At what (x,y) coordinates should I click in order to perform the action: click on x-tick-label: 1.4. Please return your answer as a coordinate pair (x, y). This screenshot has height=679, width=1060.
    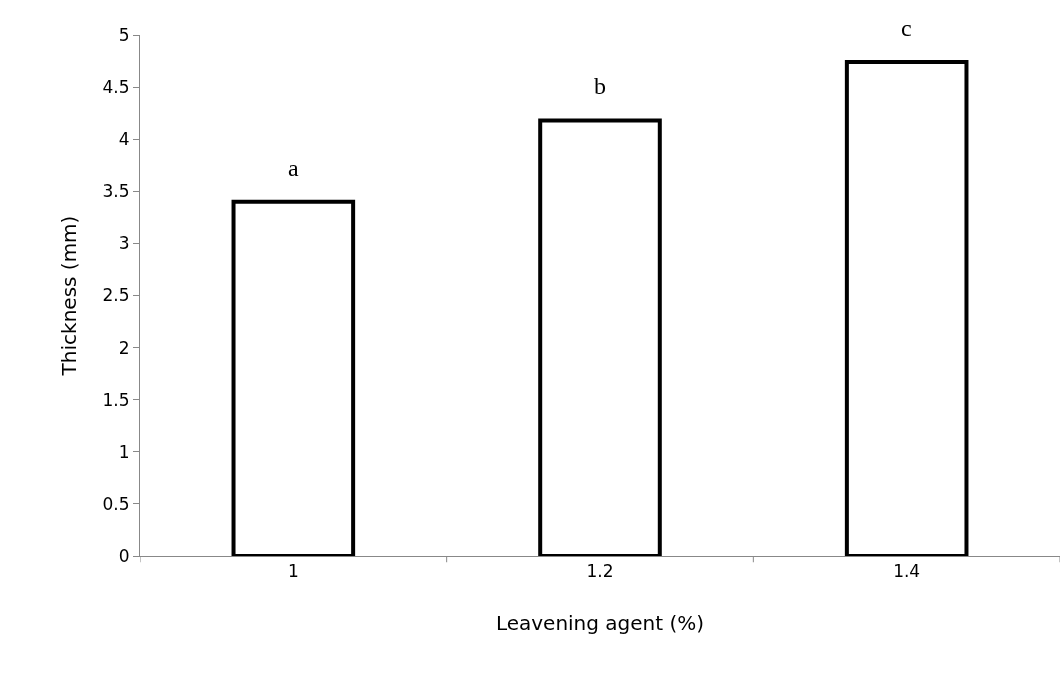
    Looking at the image, I should click on (907, 571).